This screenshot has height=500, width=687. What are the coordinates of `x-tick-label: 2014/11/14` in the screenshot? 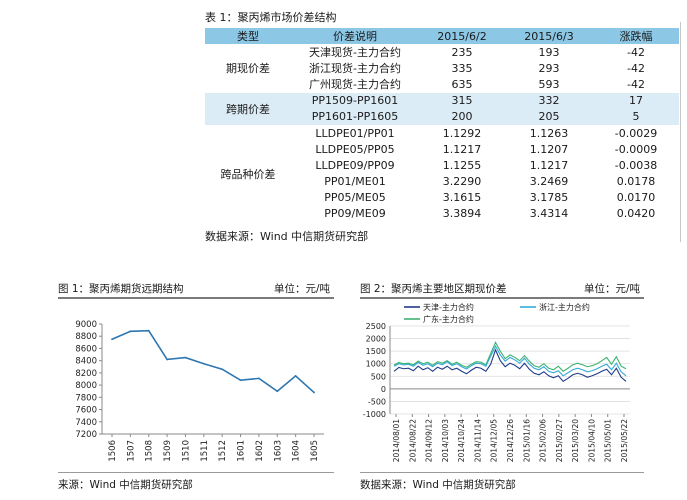 It's located at (477, 440).